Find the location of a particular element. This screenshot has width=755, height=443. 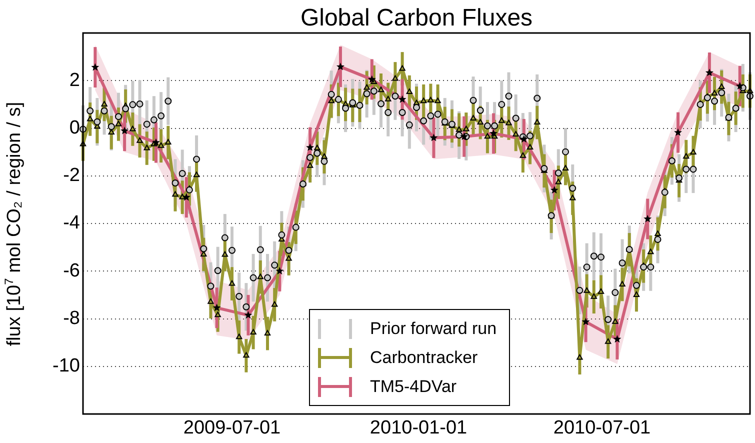

y-tick-label: -10 is located at coordinates (66, 366).